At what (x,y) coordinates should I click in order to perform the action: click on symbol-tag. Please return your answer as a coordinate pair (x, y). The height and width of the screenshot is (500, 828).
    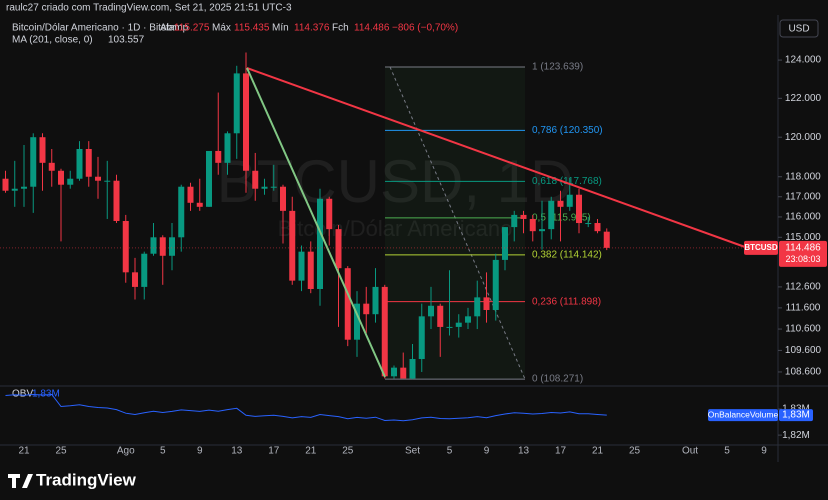
    Looking at the image, I should click on (761, 247).